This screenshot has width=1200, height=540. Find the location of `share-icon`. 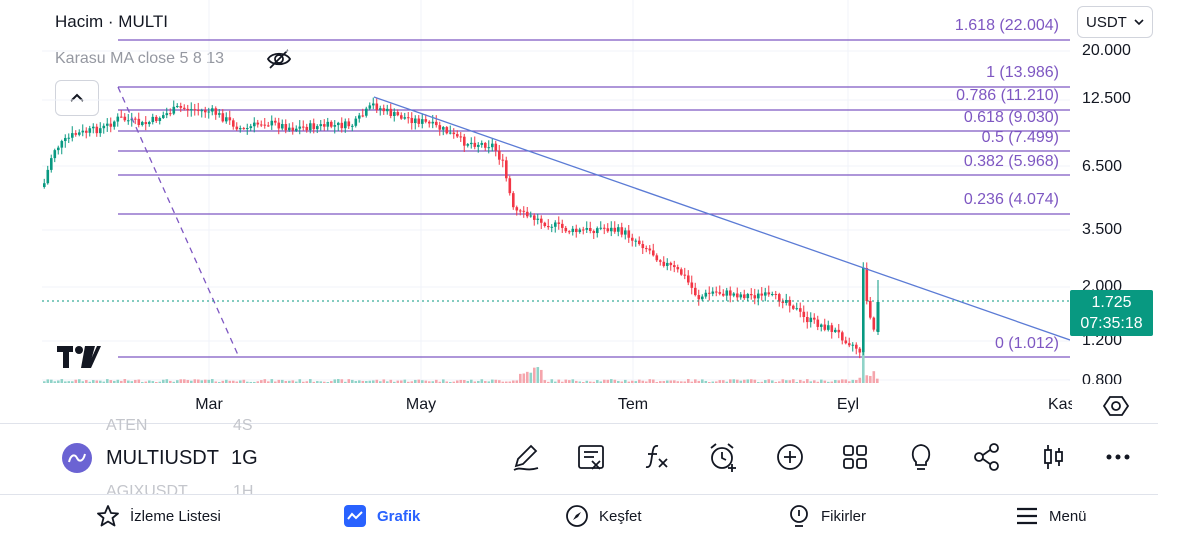

share-icon is located at coordinates (987, 457).